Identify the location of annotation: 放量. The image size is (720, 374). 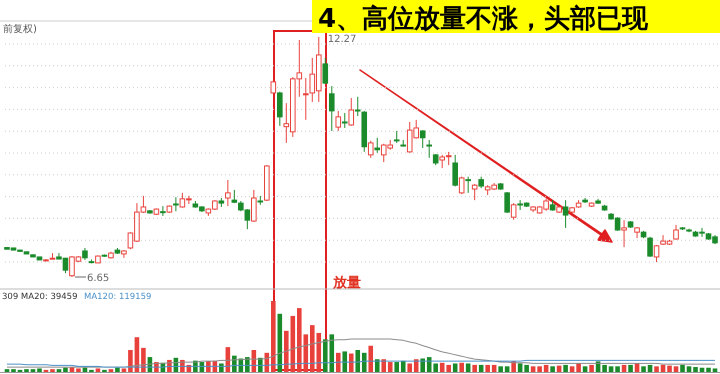
(346, 283).